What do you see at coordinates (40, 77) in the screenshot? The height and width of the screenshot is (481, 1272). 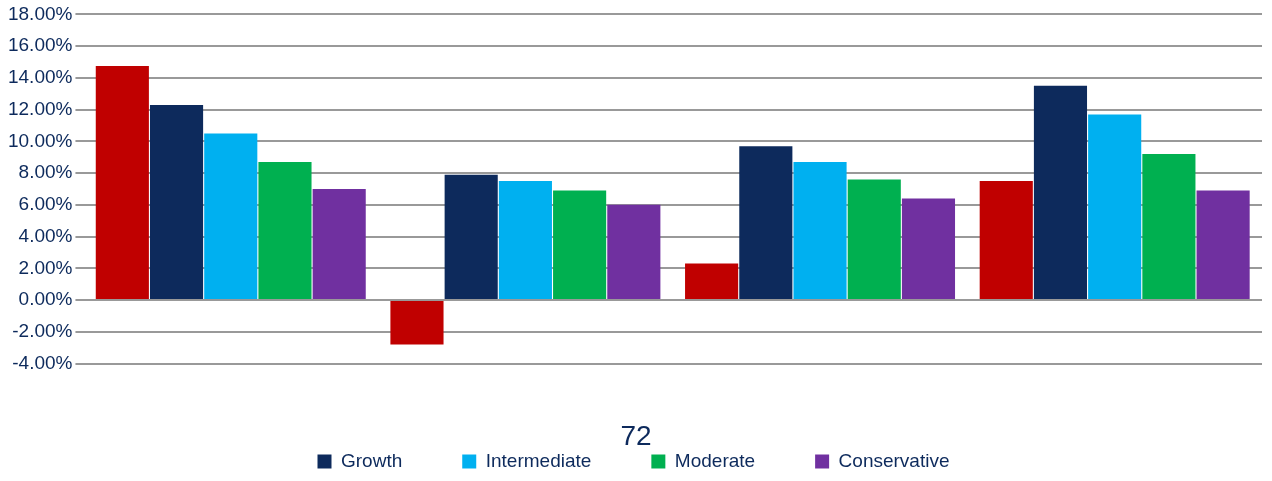 I see `y-tick-label: 14.00%` at bounding box center [40, 77].